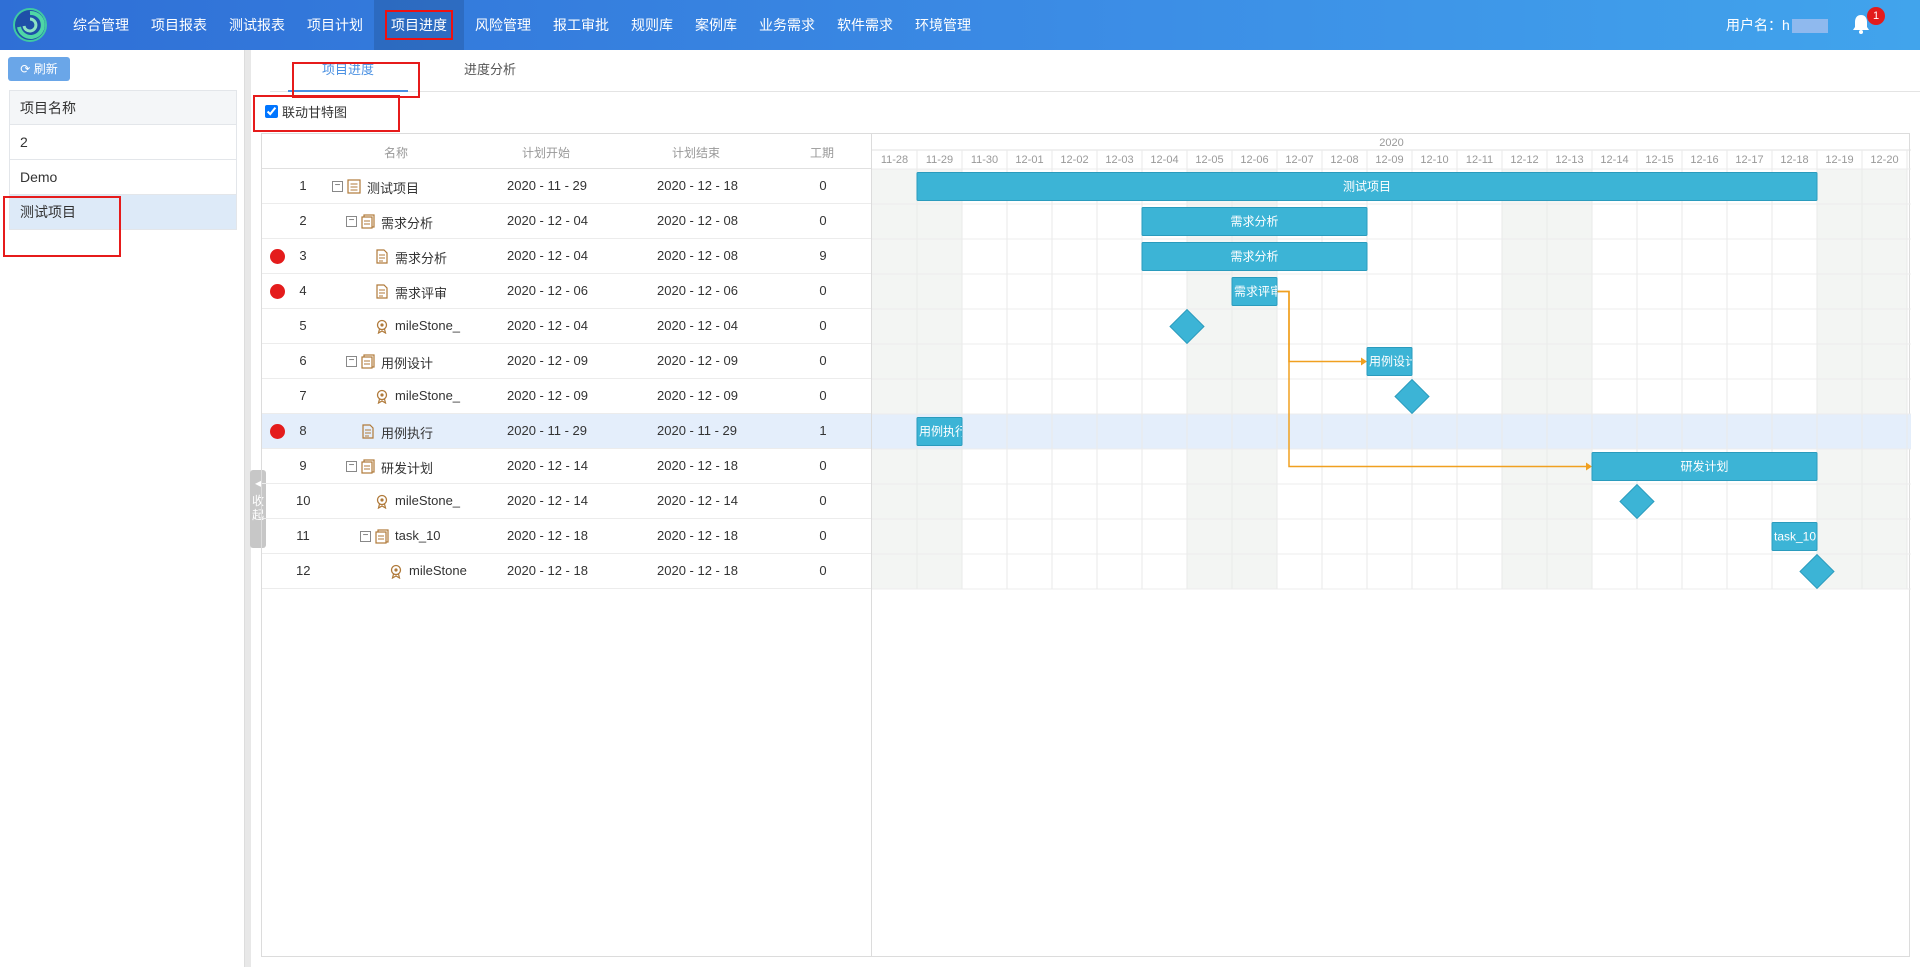 Image resolution: width=1920 pixels, height=967 pixels. I want to click on column-header-name: 名称, so click(396, 153).